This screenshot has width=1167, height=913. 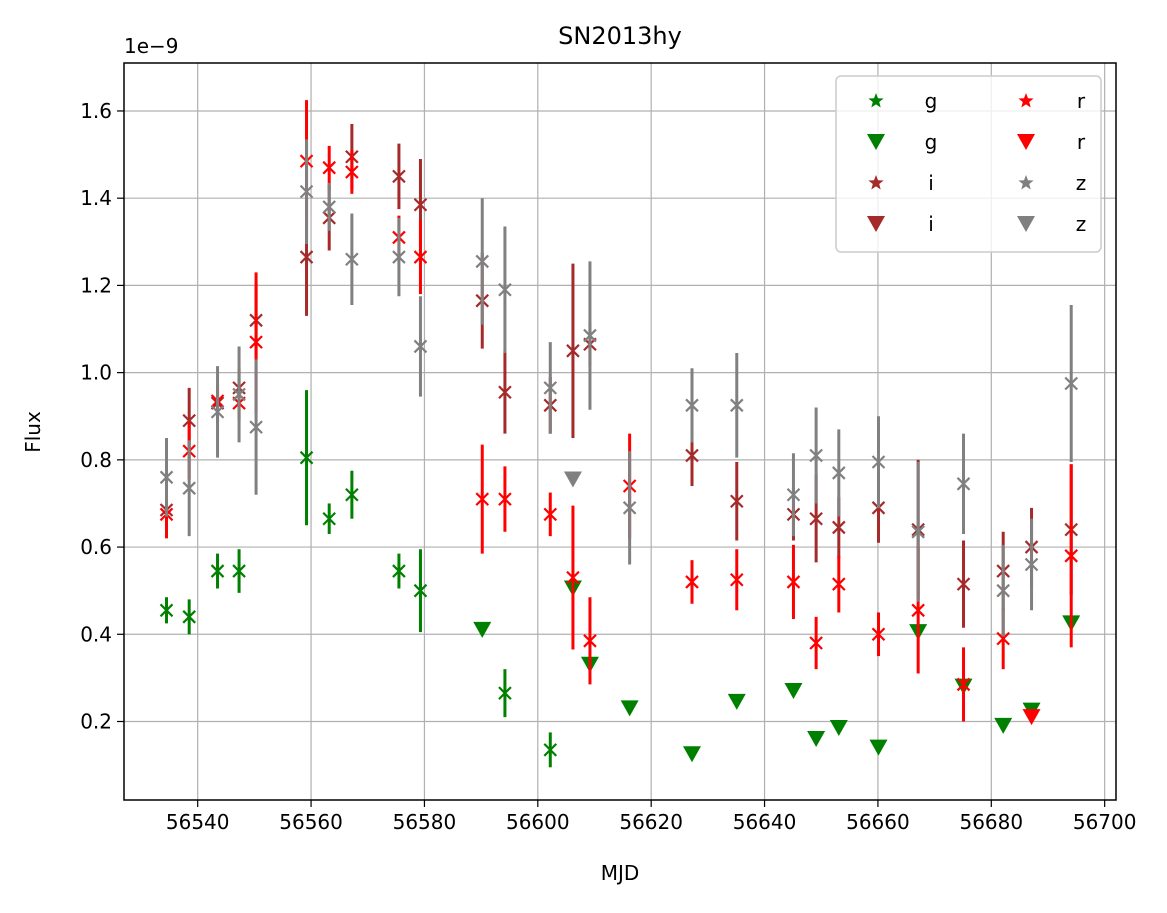 I want to click on y-tick-label: 0.8, so click(x=96, y=460).